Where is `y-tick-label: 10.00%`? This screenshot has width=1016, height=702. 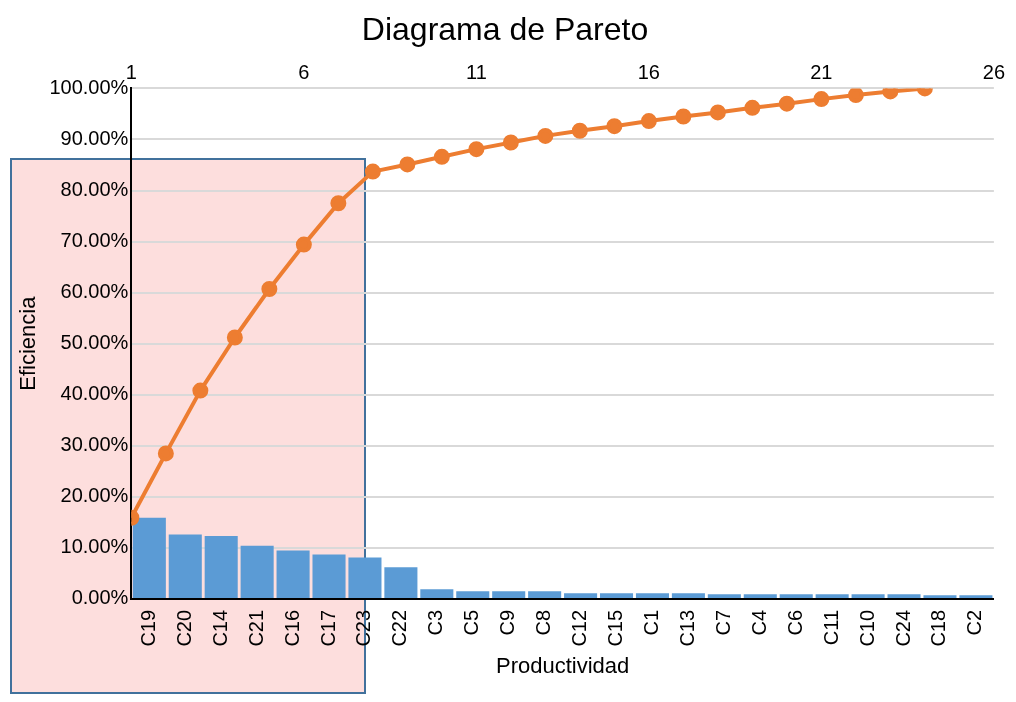
y-tick-label: 10.00% is located at coordinates (94, 546).